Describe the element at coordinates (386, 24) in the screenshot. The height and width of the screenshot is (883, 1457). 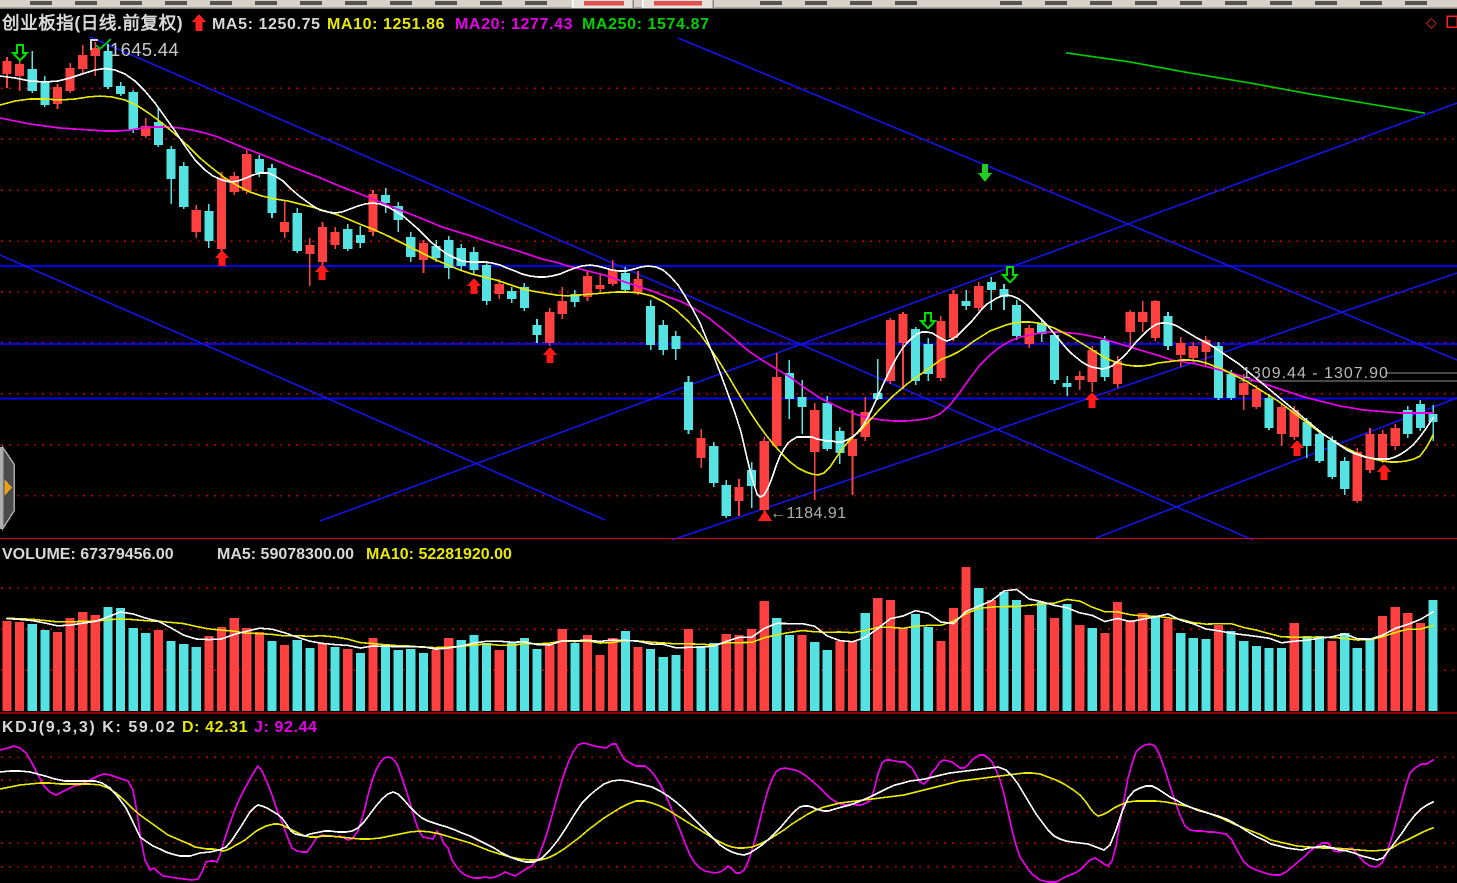
I see `svg-text: MA10: 1251.86` at that location.